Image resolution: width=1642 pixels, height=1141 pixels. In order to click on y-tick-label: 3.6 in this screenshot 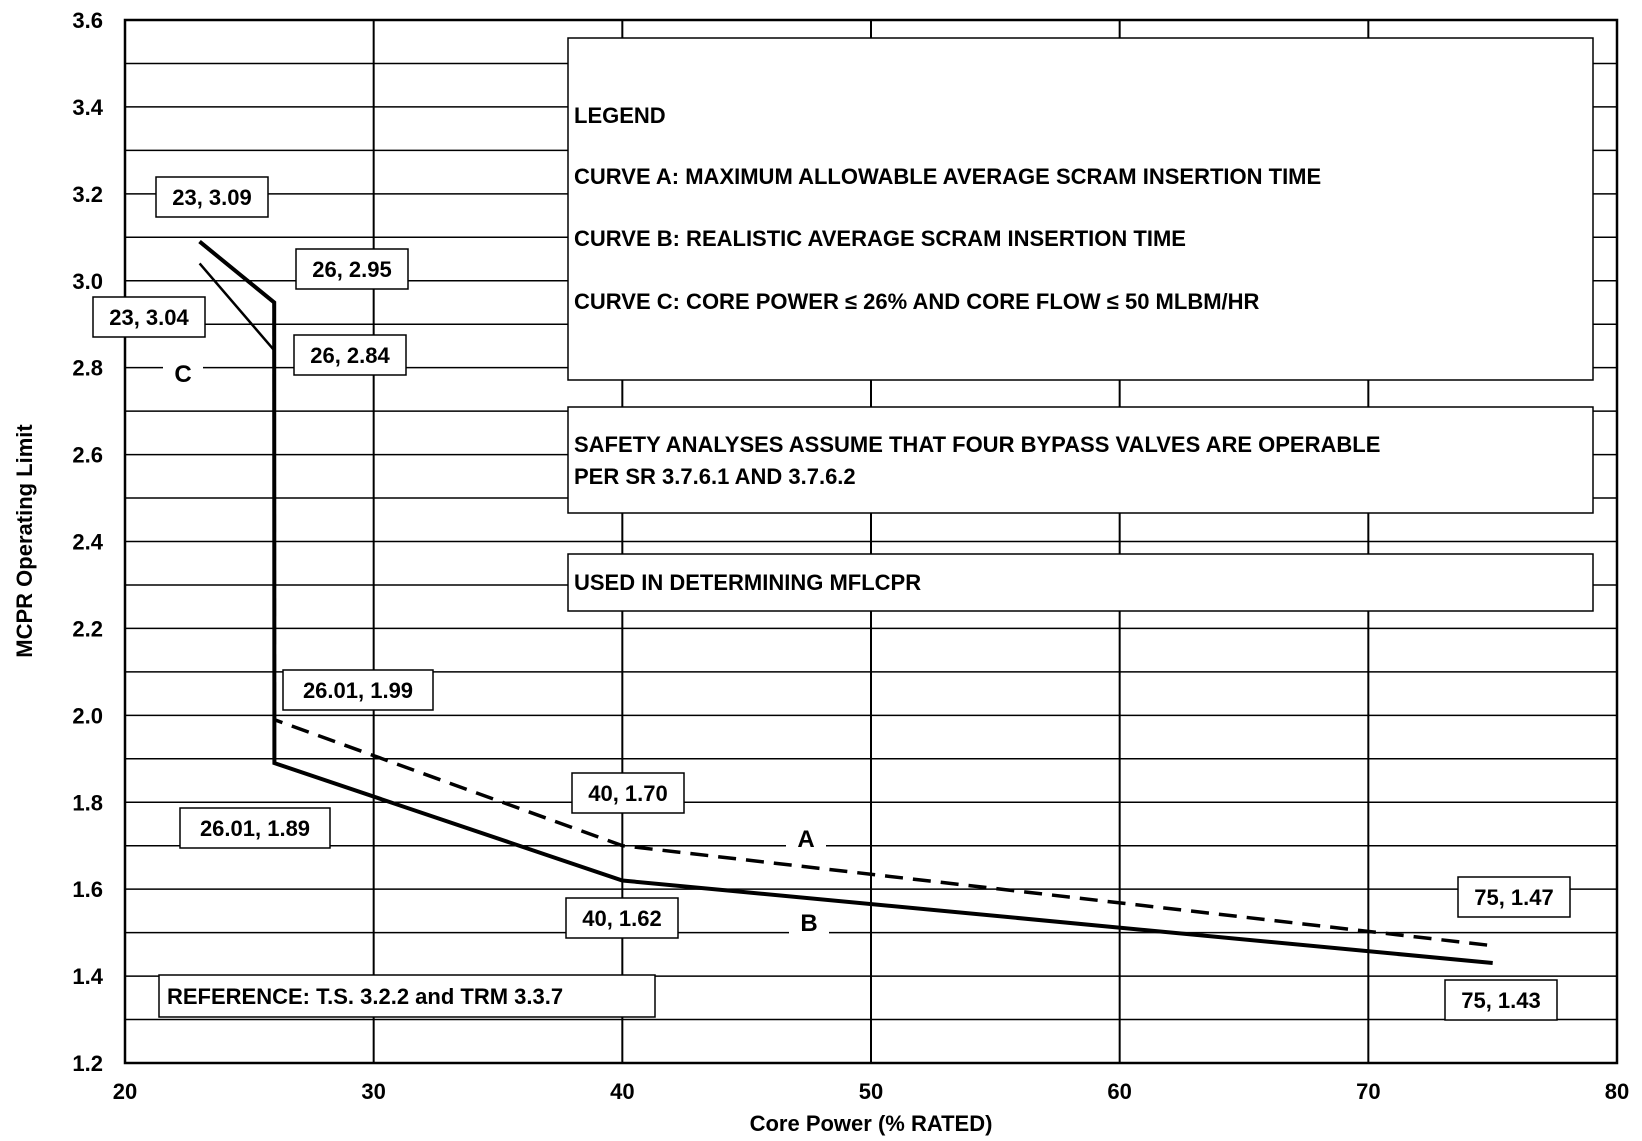, I will do `click(87, 20)`.